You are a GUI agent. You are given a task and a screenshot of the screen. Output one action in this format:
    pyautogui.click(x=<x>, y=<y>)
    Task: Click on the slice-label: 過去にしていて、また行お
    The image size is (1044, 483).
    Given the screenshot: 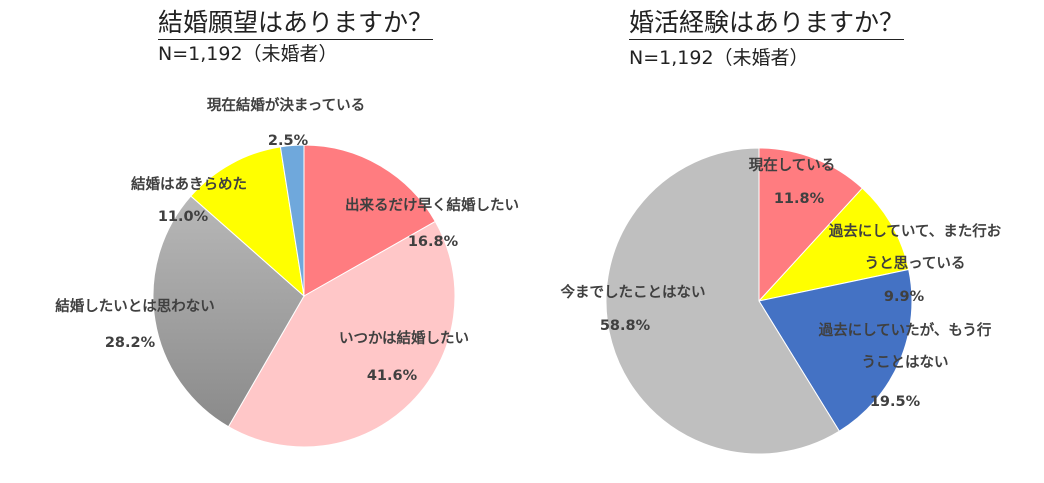 What is the action you would take?
    pyautogui.click(x=915, y=231)
    